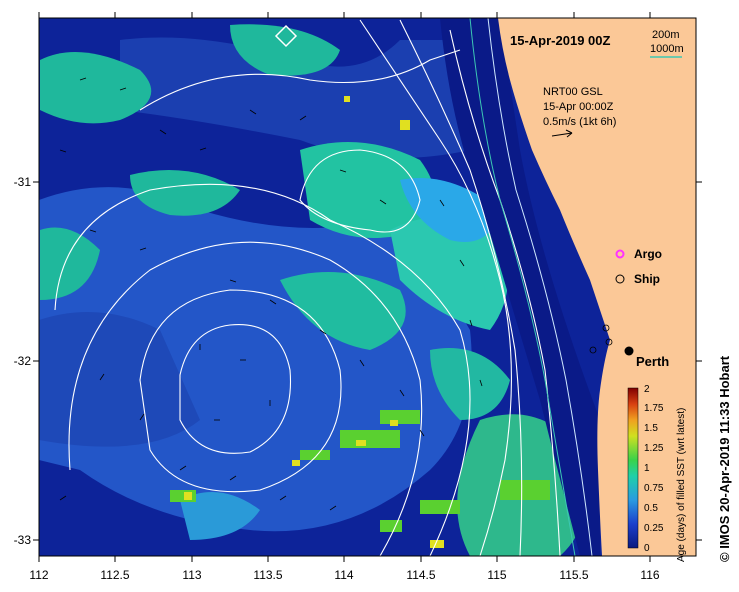  Describe the element at coordinates (23, 540) in the screenshot. I see `y-tick-label: -33` at that location.